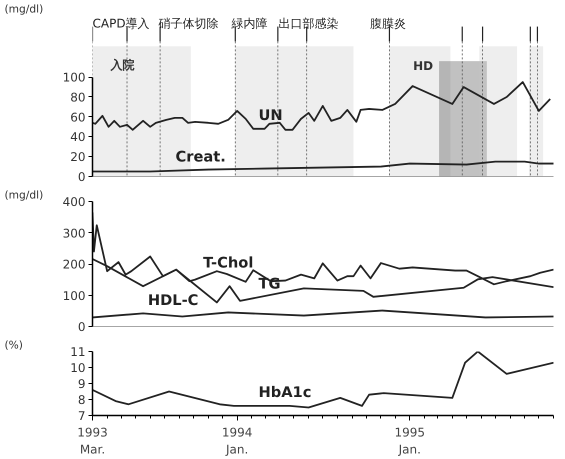  What do you see at coordinates (308, 23) in the screenshot?
I see `ref-line-label: 出口部感染` at bounding box center [308, 23].